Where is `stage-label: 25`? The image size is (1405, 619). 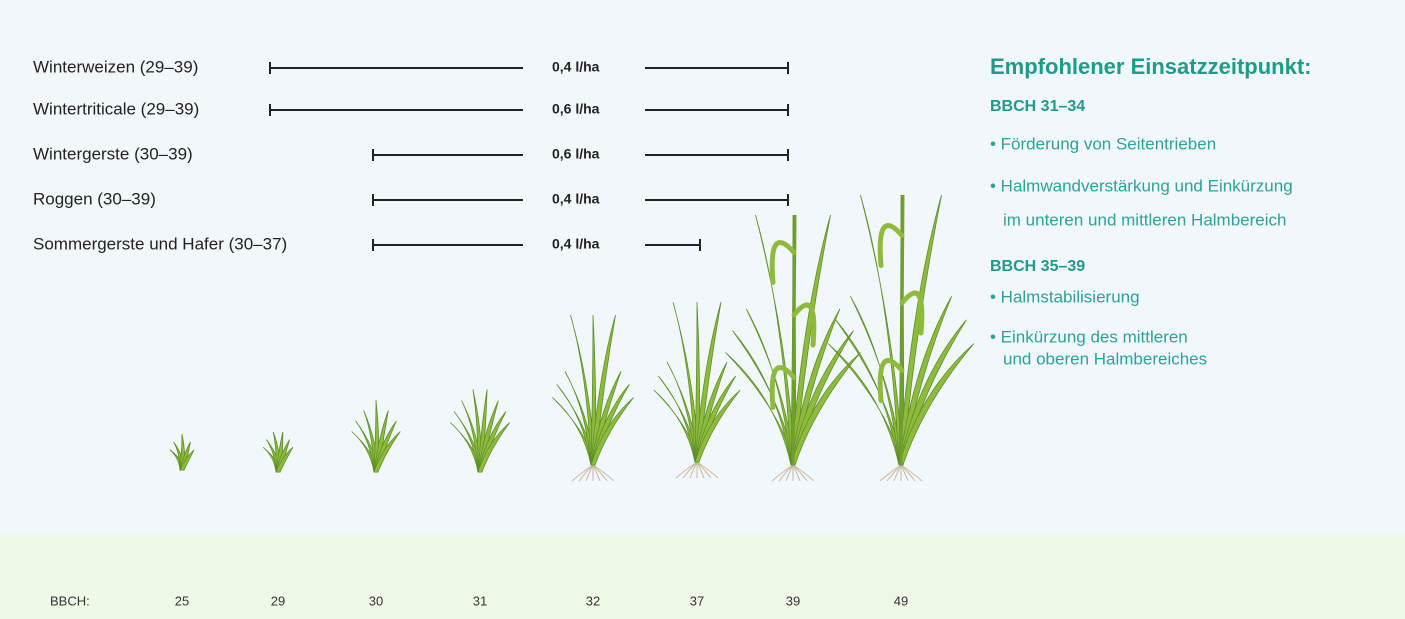
stage-label: 25 is located at coordinates (182, 600).